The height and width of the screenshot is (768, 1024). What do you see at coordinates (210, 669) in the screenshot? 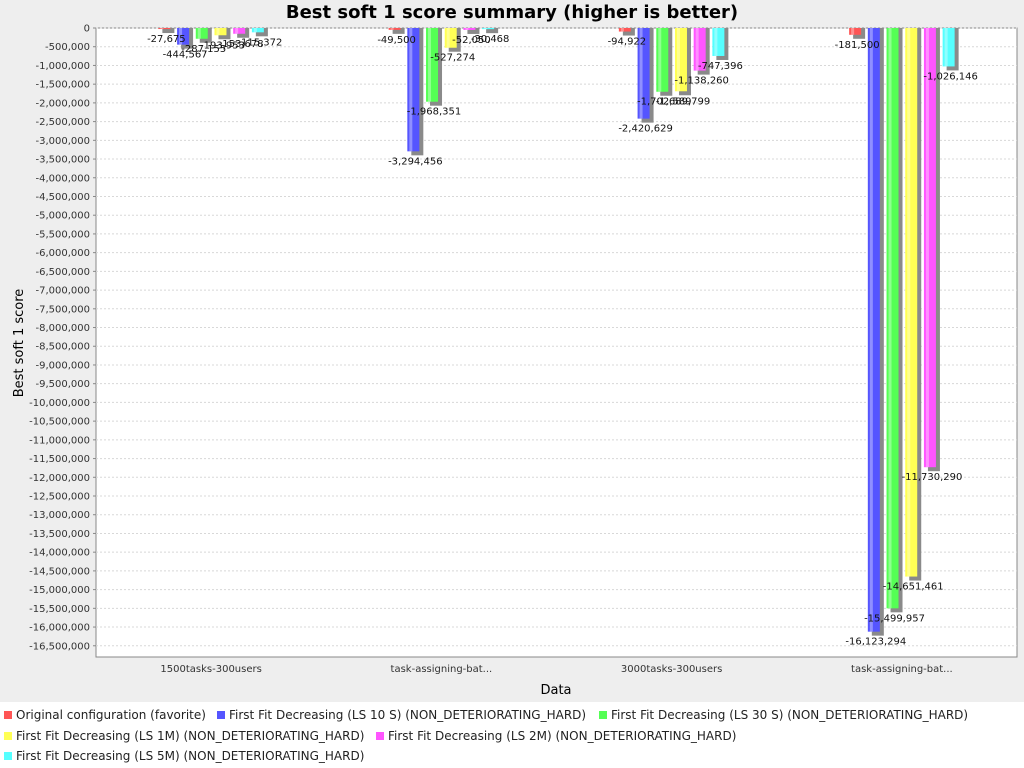
I see `x-tick-label: 1500tasks-300users` at bounding box center [210, 669].